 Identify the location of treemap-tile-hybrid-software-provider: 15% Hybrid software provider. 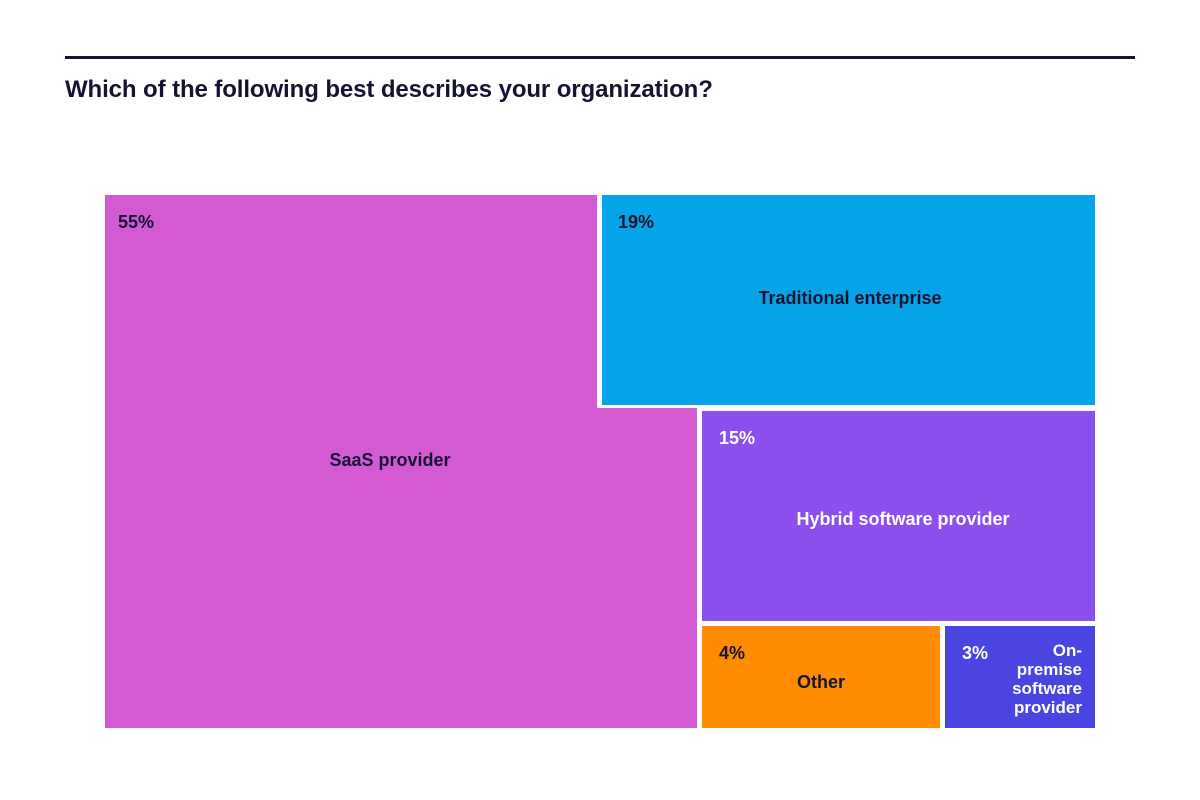
(898, 516).